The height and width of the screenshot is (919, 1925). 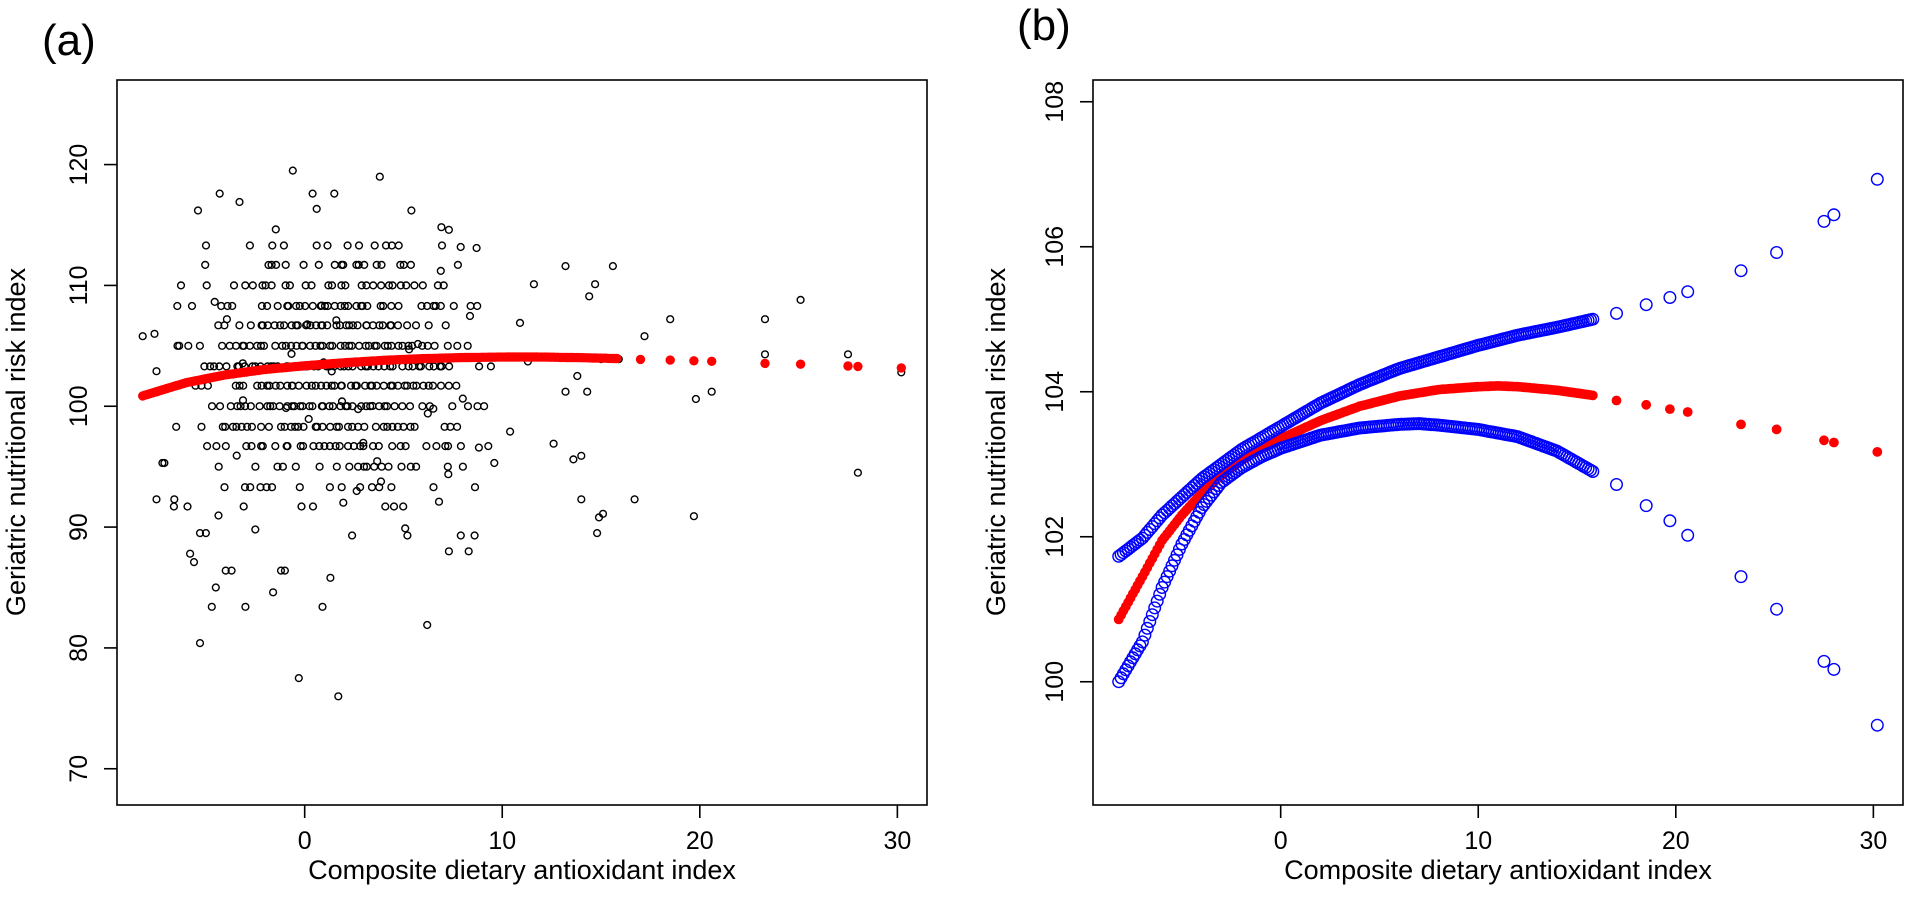 I want to click on panel-b-x-tick-label: 30, so click(x=1873, y=841).